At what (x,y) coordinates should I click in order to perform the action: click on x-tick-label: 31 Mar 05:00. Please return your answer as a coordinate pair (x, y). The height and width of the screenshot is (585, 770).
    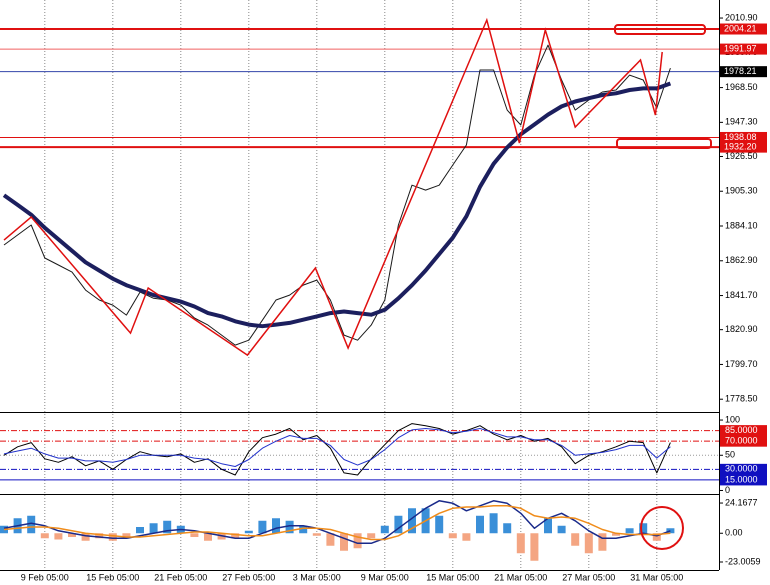
    Looking at the image, I should click on (656, 577).